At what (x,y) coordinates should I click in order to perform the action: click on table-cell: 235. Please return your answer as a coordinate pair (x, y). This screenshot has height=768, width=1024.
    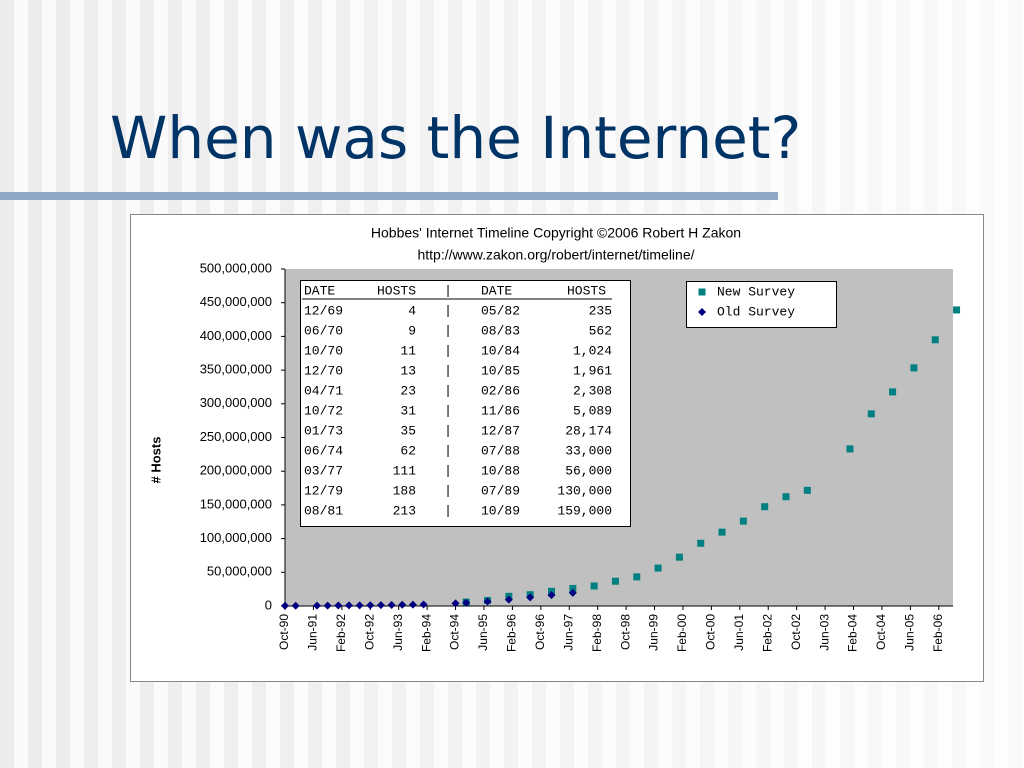
    Looking at the image, I should click on (600, 310).